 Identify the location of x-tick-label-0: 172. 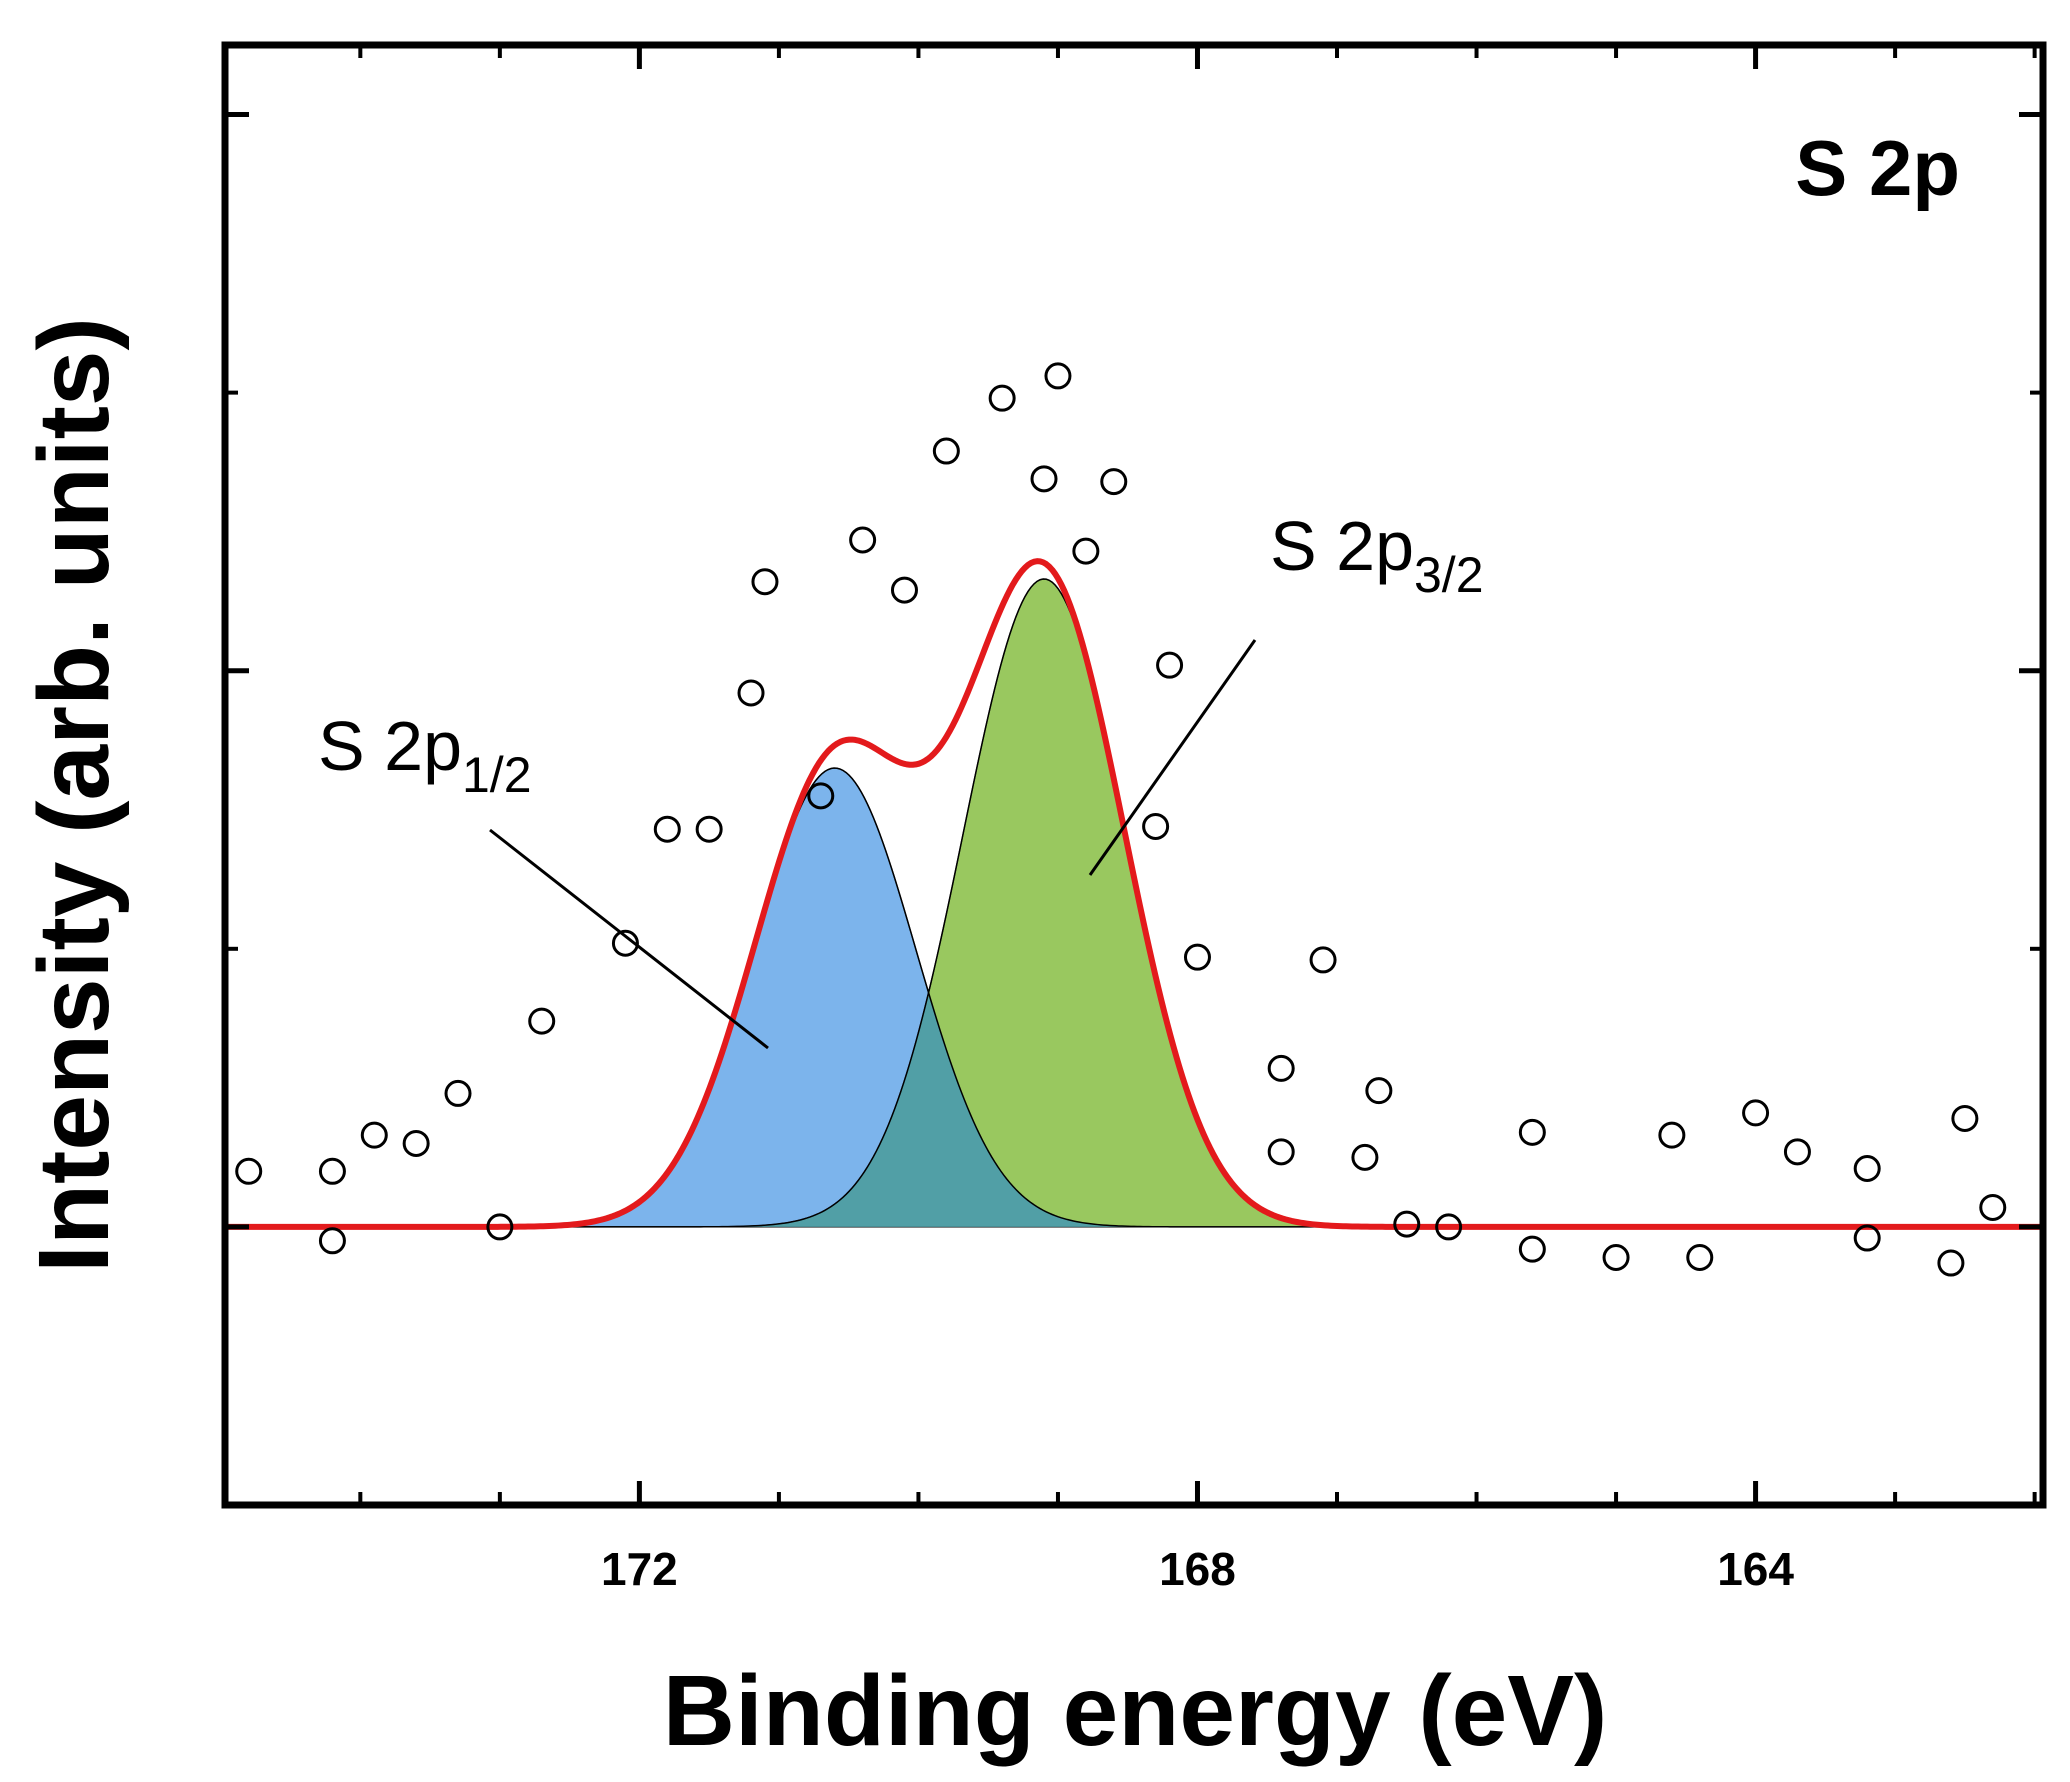
(639, 1569).